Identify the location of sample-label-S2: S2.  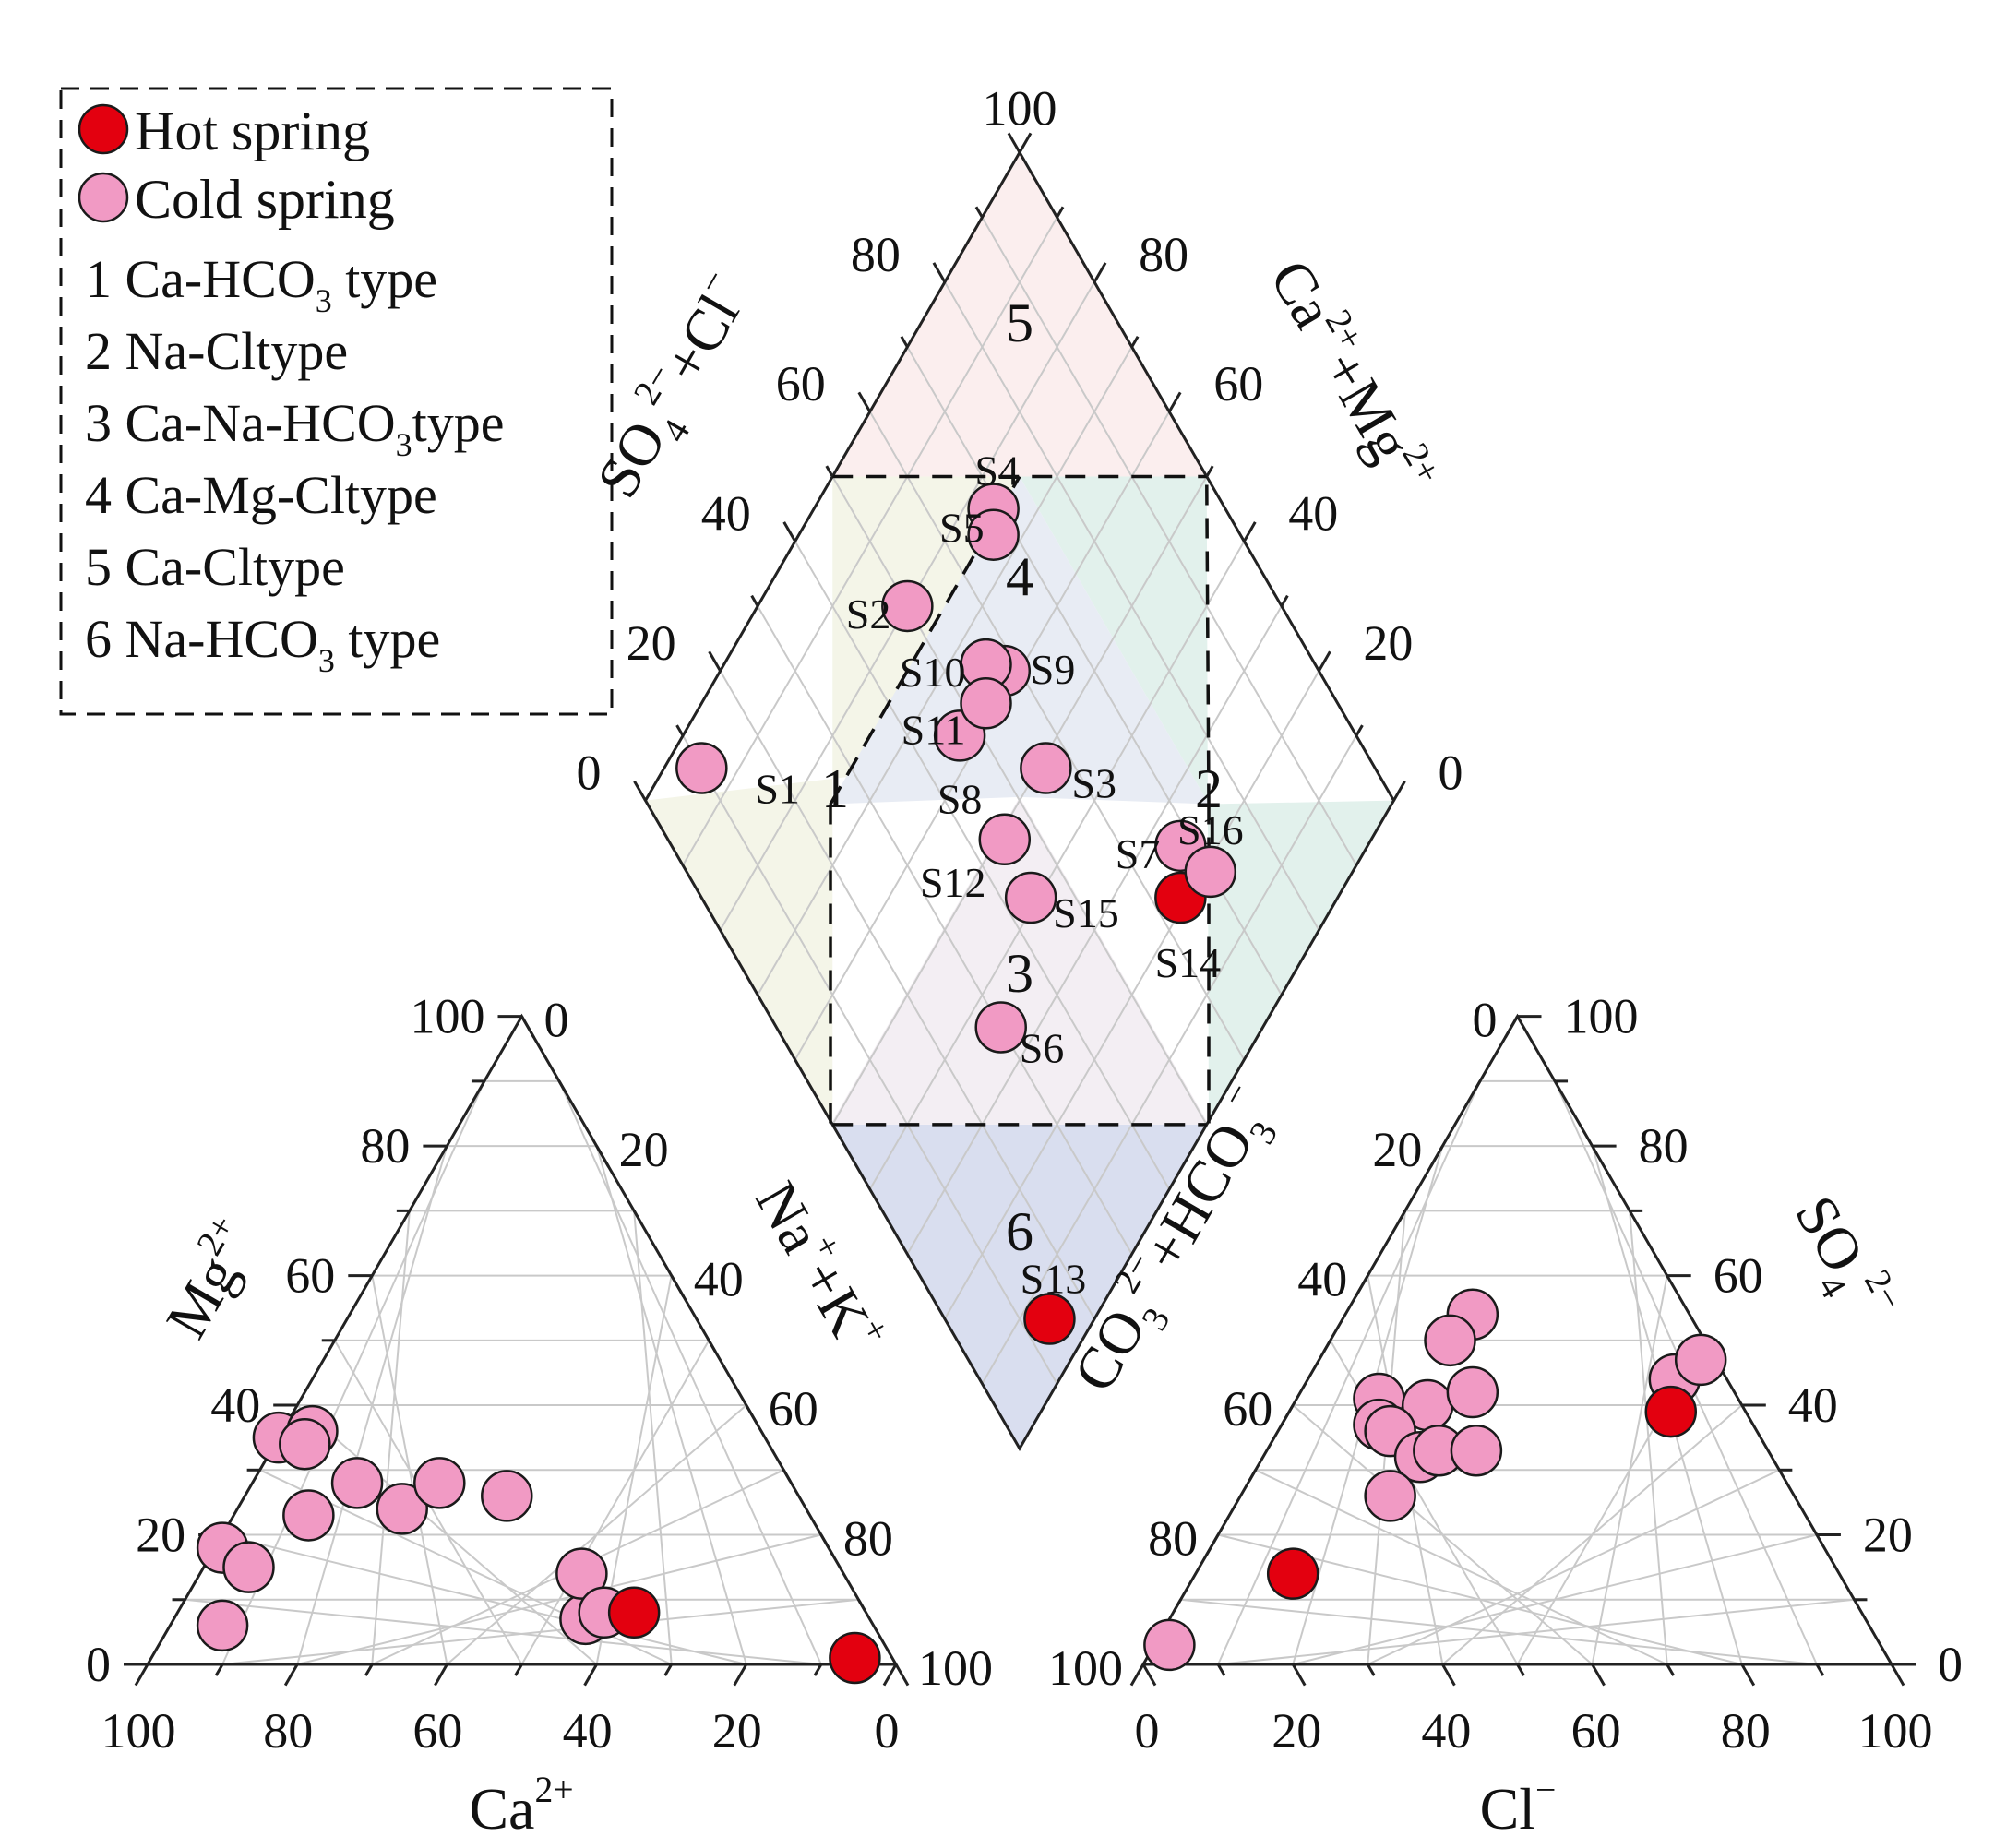
(868, 614).